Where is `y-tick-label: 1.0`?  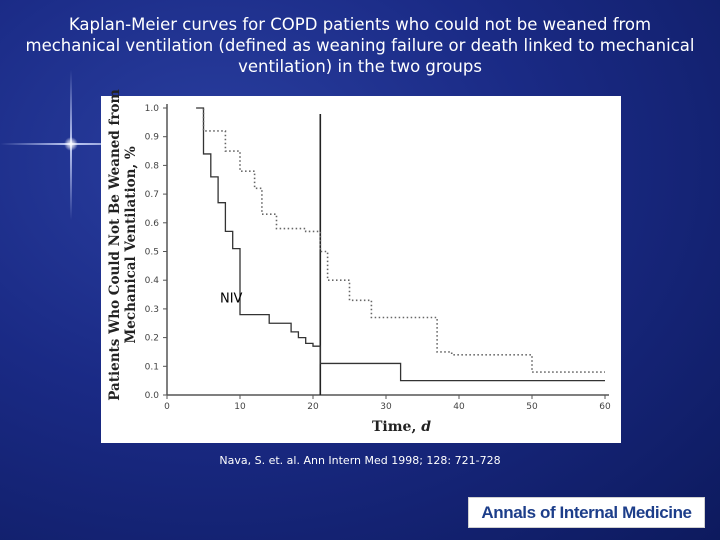
y-tick-label: 1.0 is located at coordinates (152, 109).